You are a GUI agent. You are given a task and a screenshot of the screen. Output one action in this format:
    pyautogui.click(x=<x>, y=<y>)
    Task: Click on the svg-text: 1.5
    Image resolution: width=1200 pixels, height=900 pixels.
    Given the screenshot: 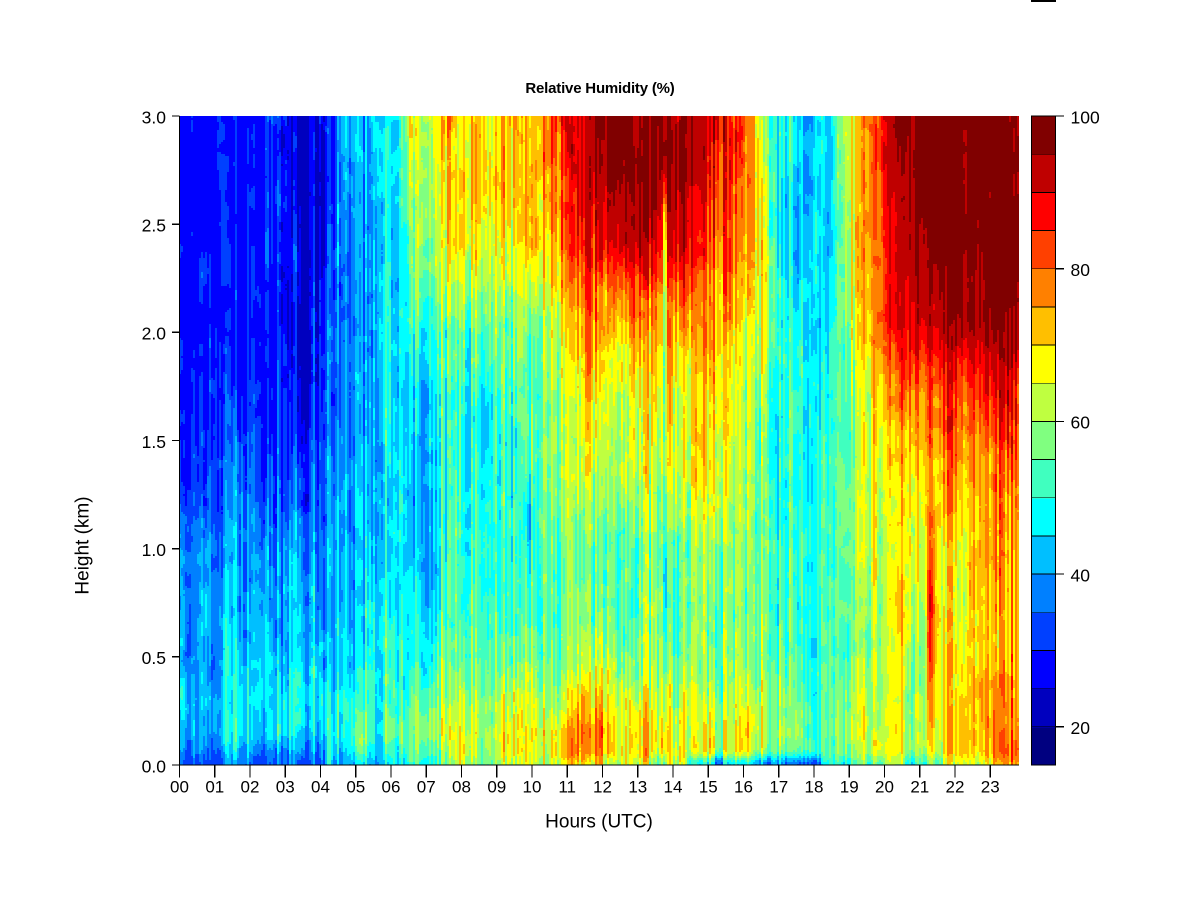 What is the action you would take?
    pyautogui.click(x=154, y=442)
    